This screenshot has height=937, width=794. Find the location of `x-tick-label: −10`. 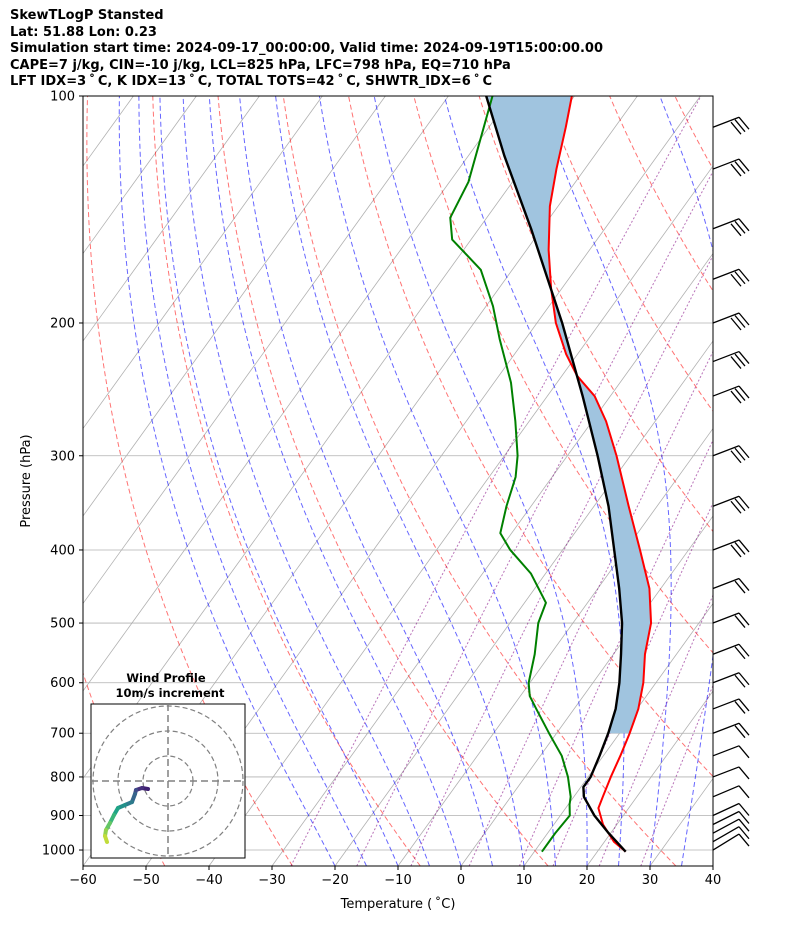

x-tick-label: −10 is located at coordinates (397, 880).